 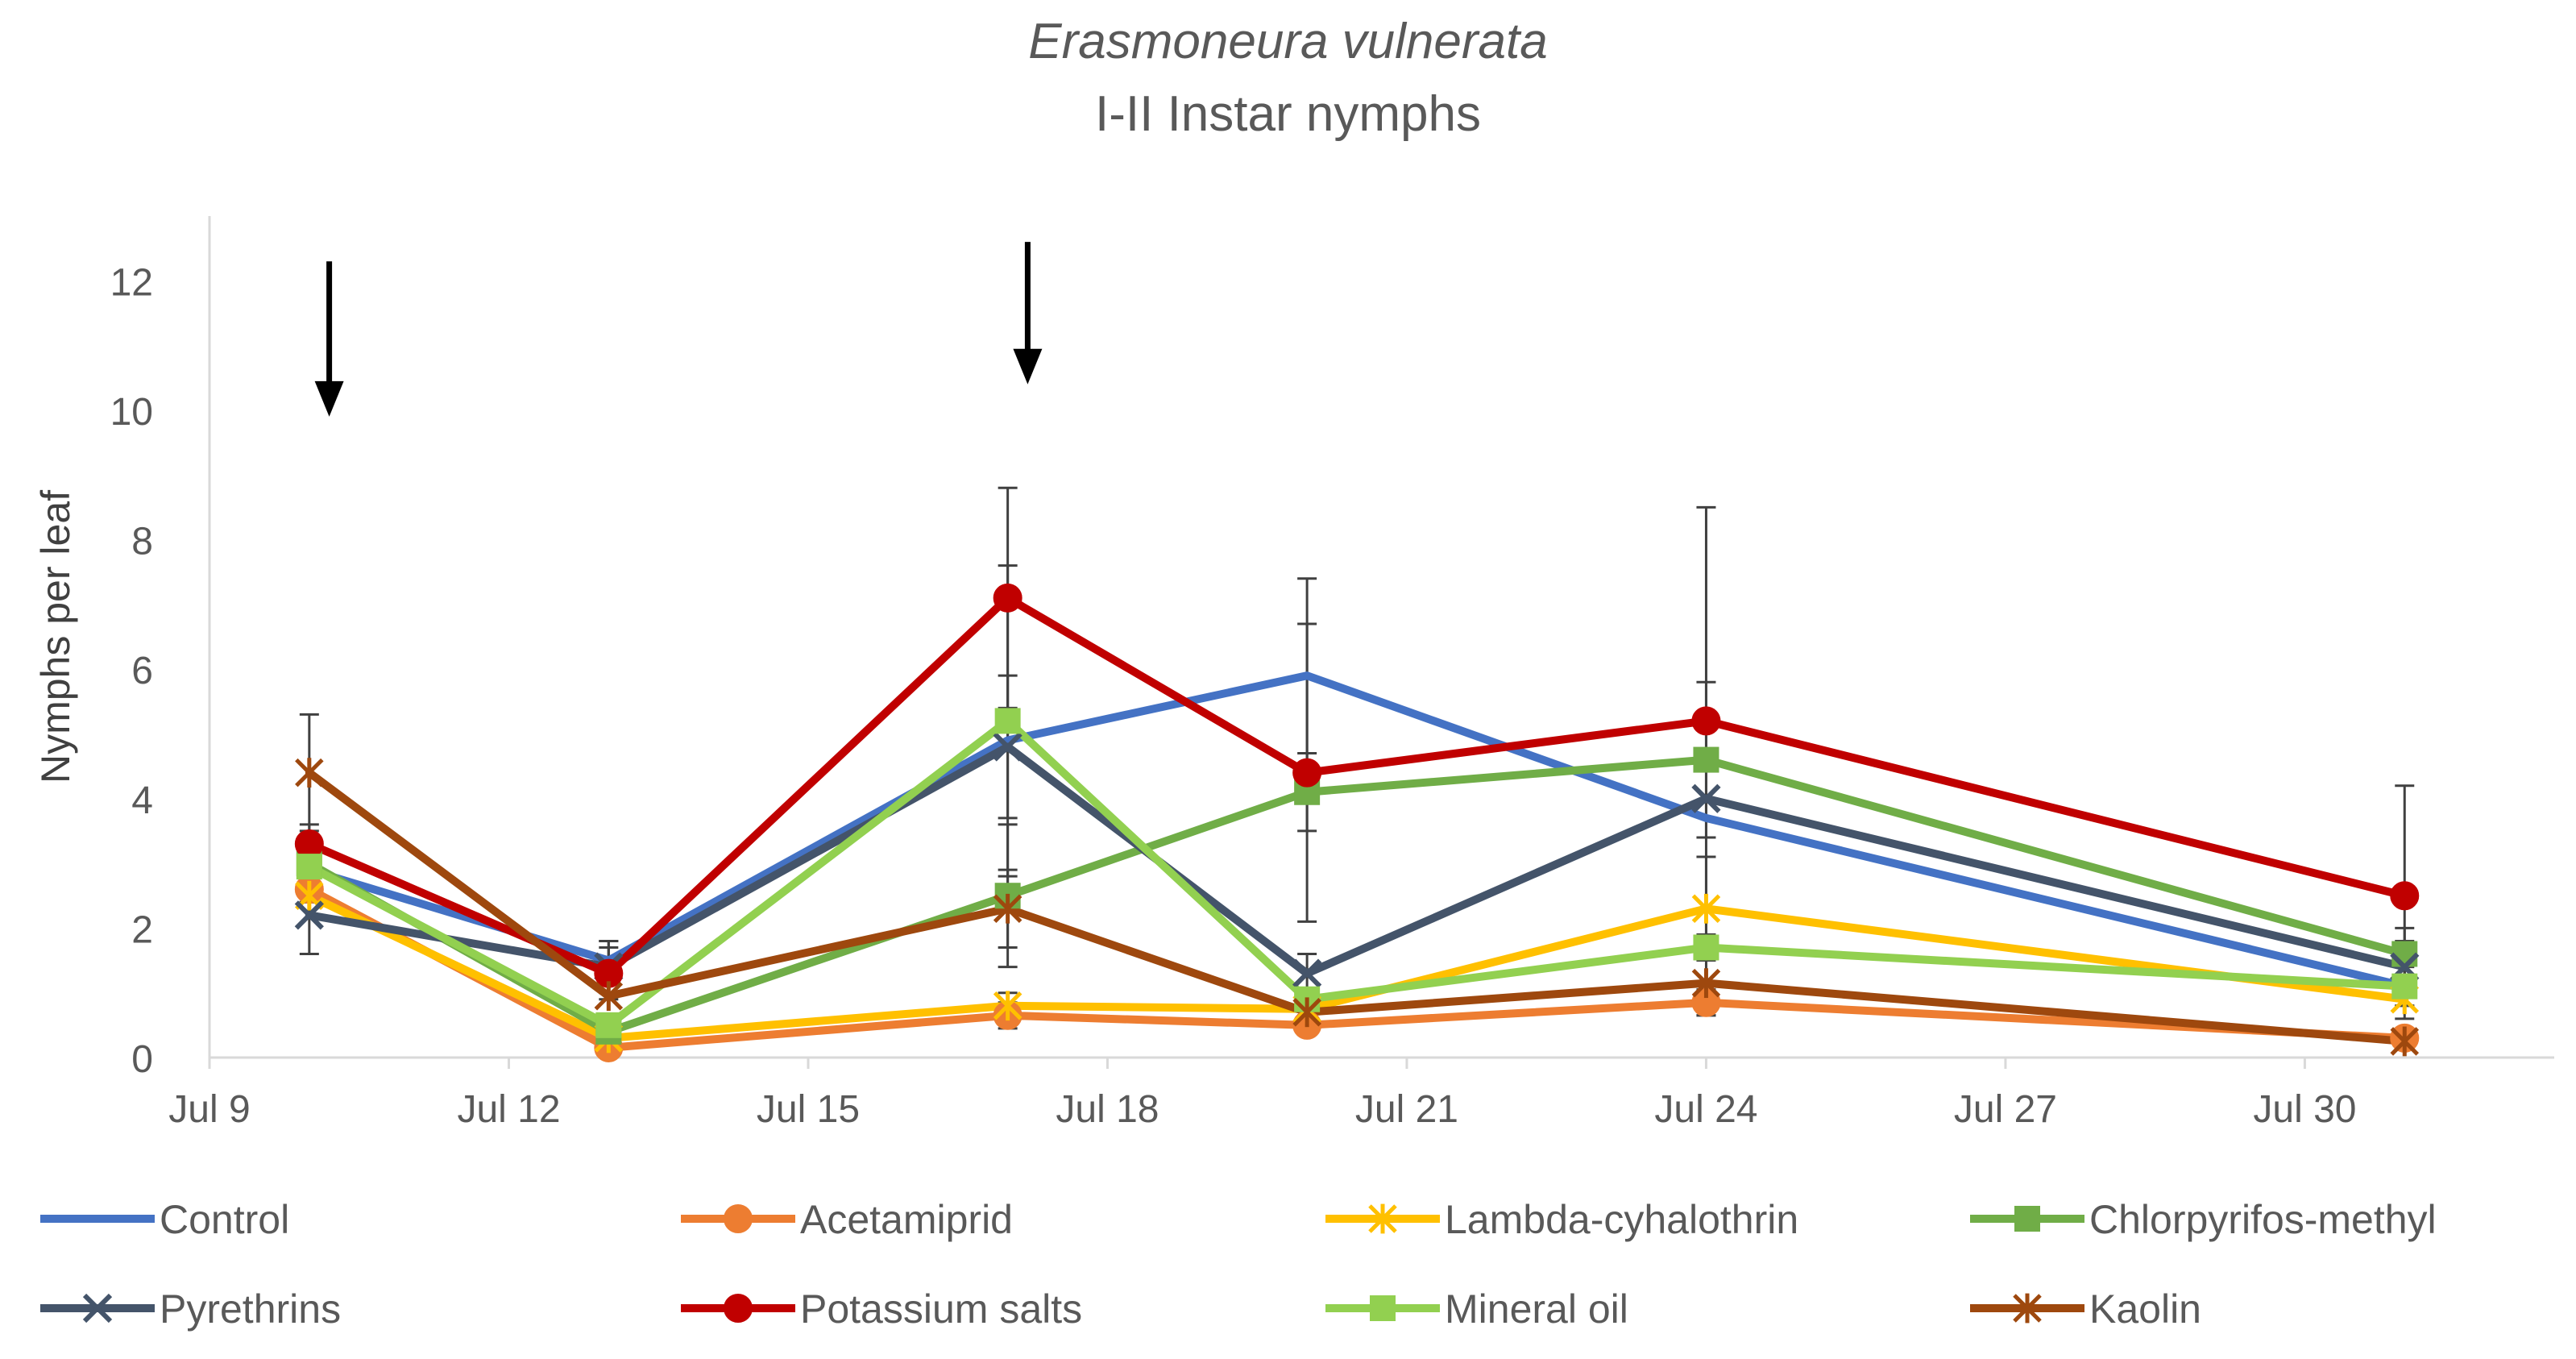 What do you see at coordinates (56, 636) in the screenshot?
I see `y-axis-label: Nymphs per leaf` at bounding box center [56, 636].